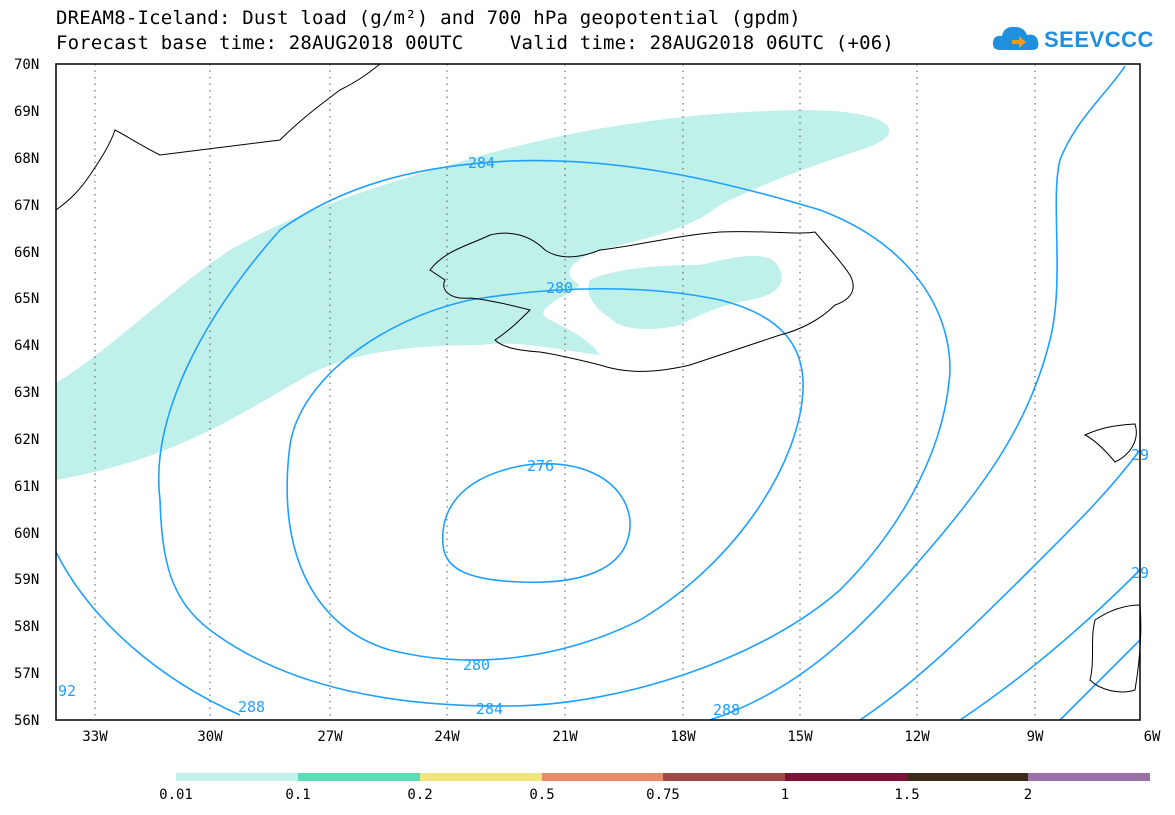 Image resolution: width=1175 pixels, height=815 pixels. What do you see at coordinates (26, 674) in the screenshot?
I see `lat-label: 57N` at bounding box center [26, 674].